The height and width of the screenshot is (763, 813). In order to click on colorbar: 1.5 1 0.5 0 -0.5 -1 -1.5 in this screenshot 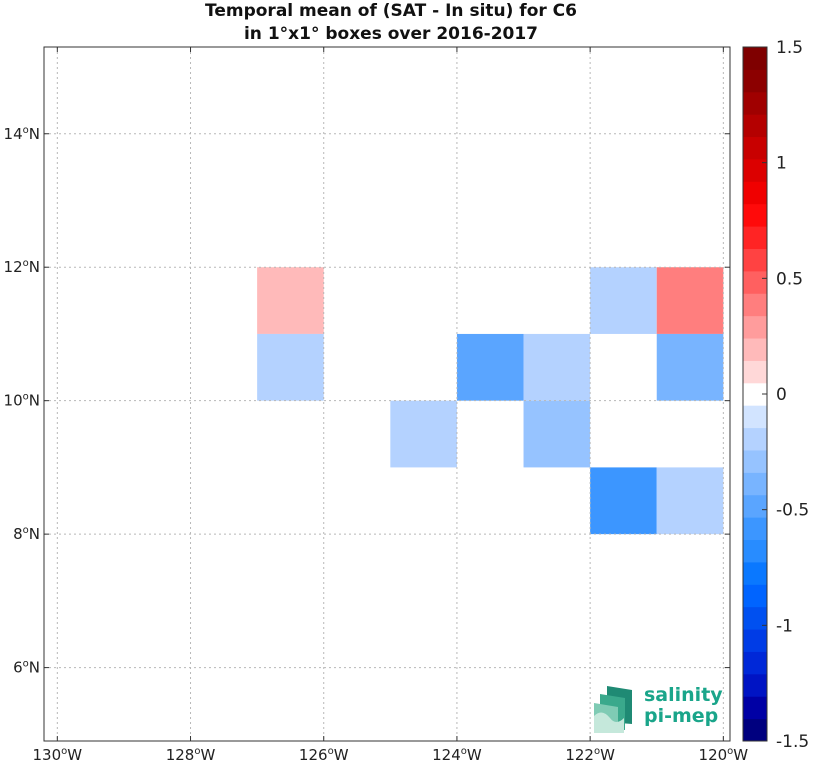, I will do `click(775, 395)`.